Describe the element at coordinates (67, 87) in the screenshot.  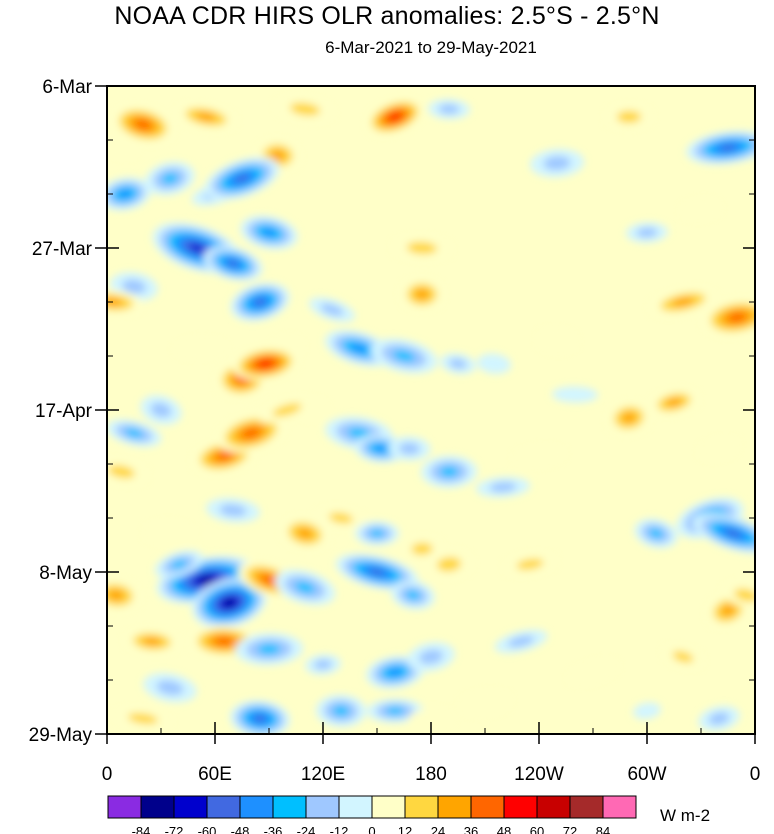
I see `y-tick-label: 6-Mar` at that location.